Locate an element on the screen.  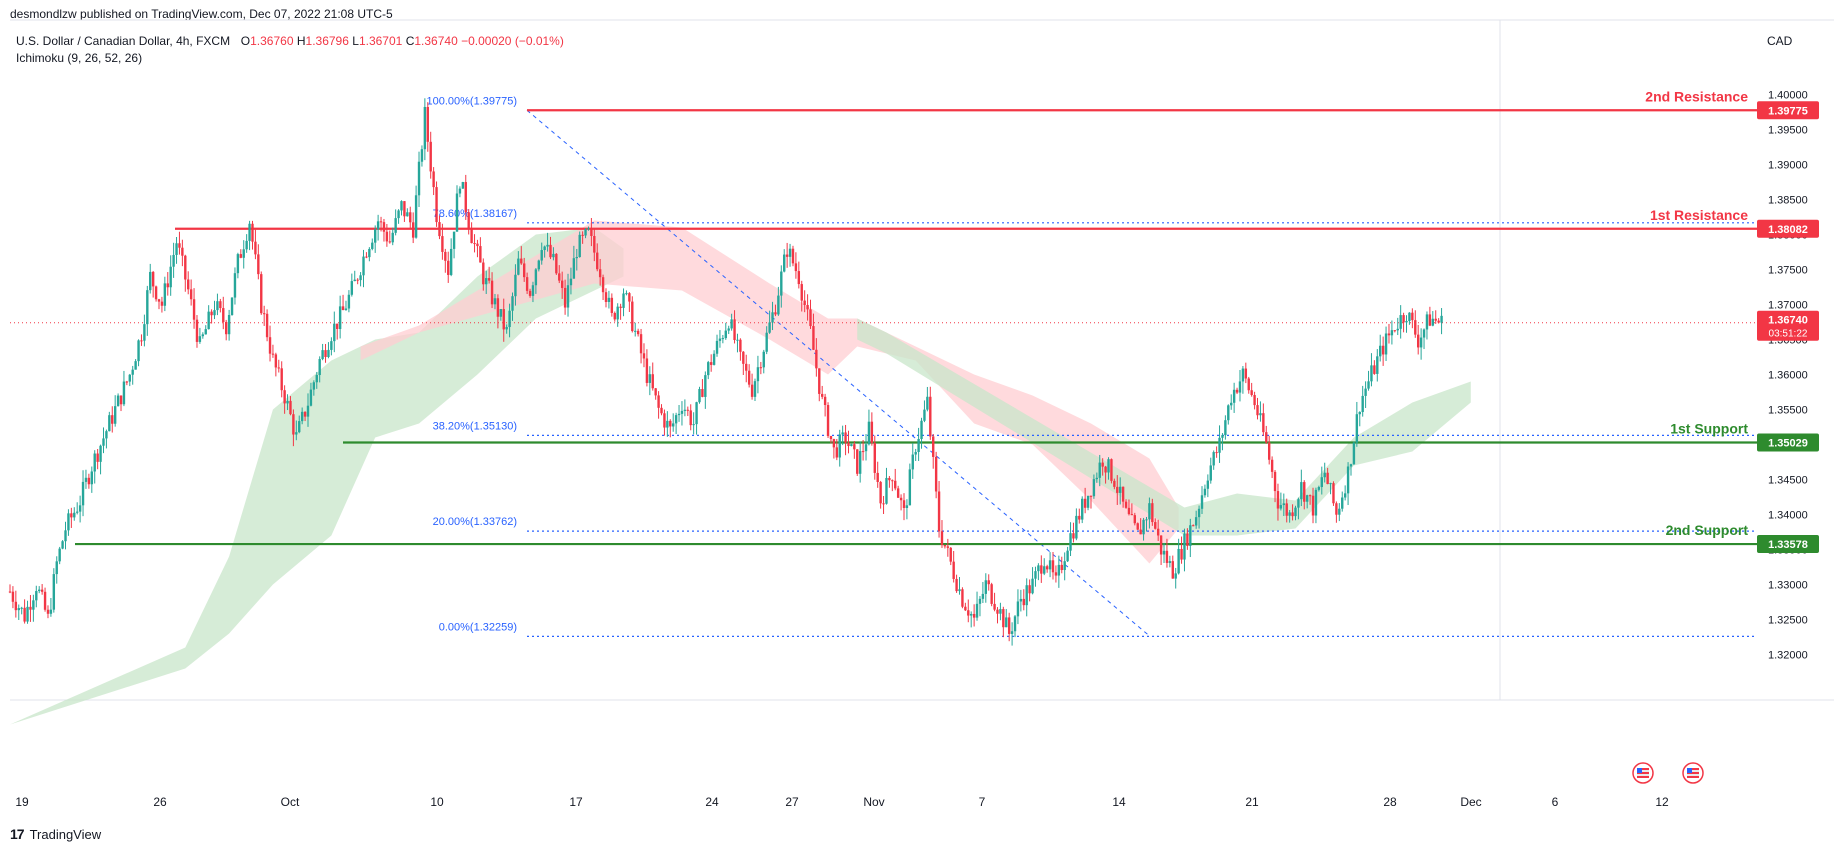
indicator-legend: Ichimoku (9, 26, 52, 26) is located at coordinates (79, 58).